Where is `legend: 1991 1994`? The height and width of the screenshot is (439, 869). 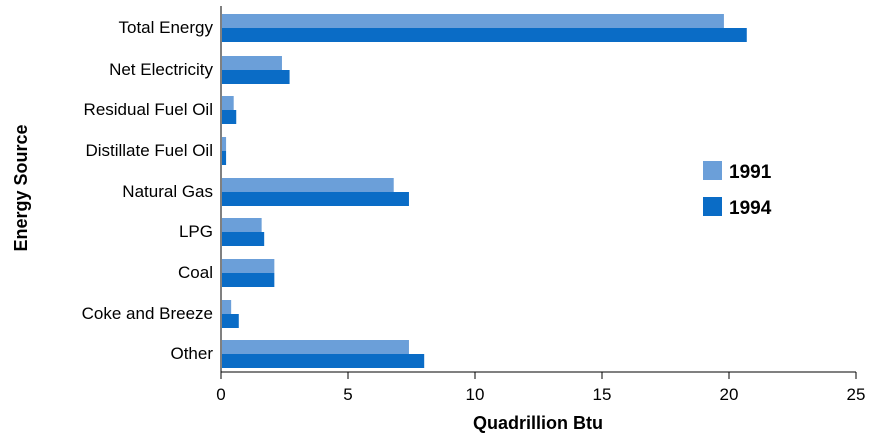 legend: 1991 1994 is located at coordinates (737, 190).